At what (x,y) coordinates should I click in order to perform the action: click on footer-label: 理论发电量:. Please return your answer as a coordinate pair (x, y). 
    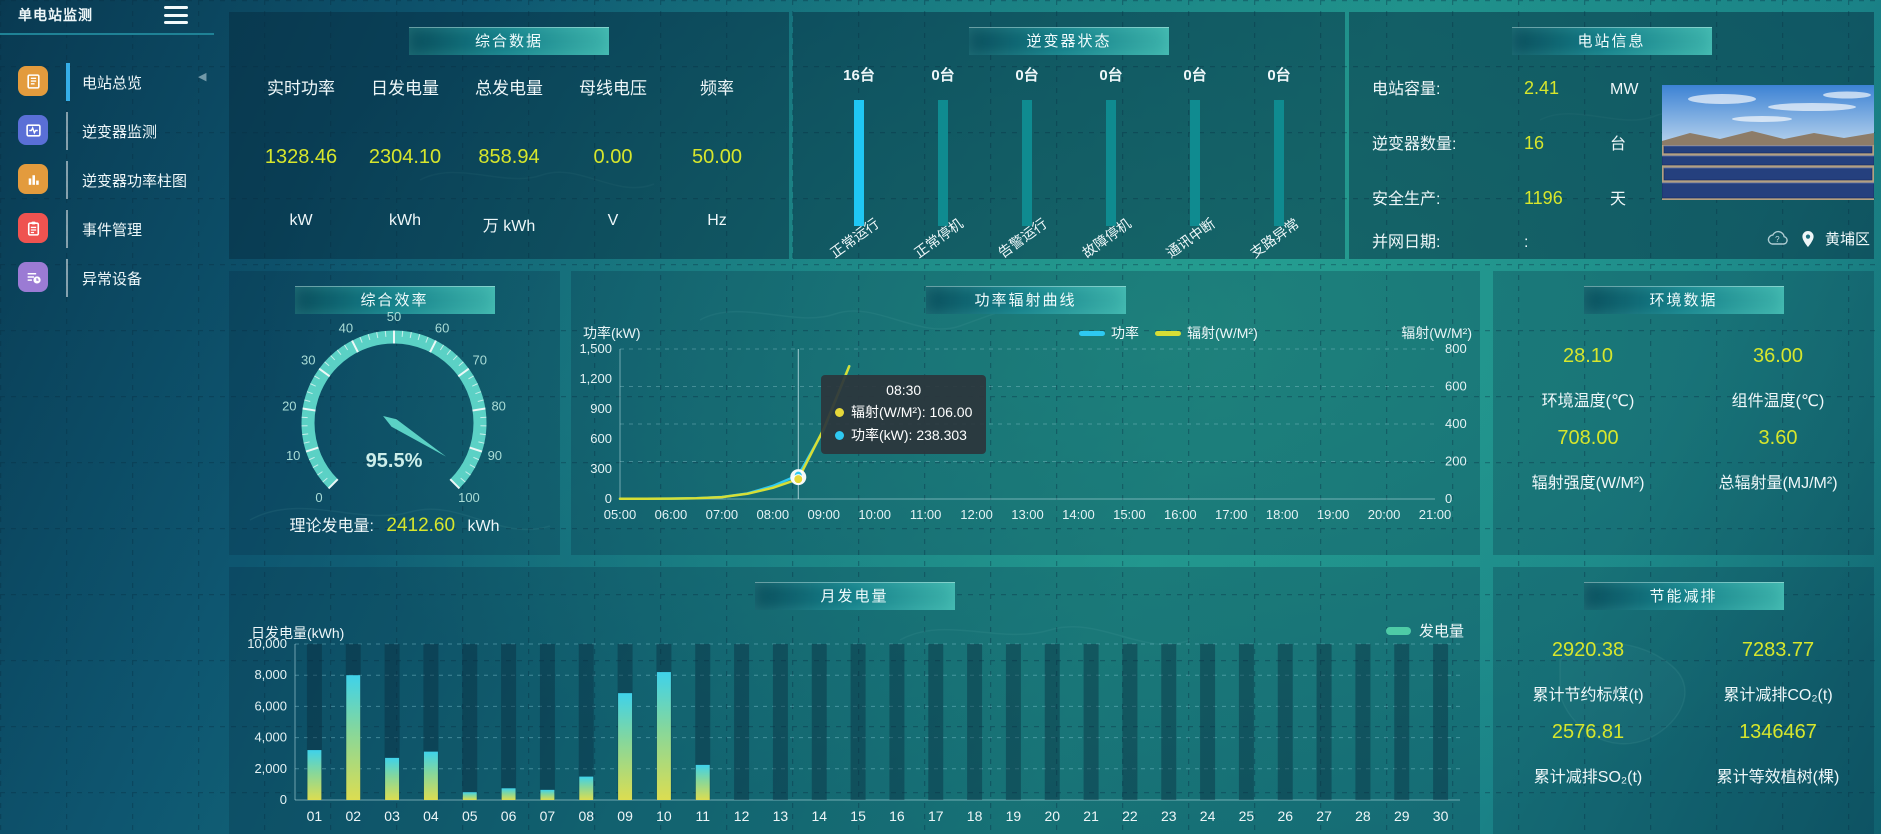
    Looking at the image, I should click on (331, 526).